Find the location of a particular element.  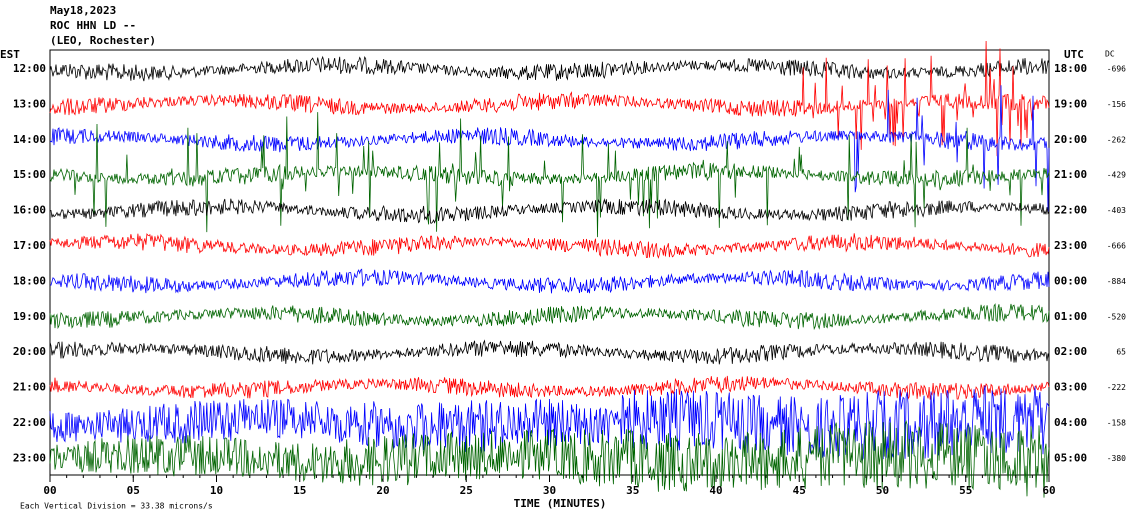

x-tick-label: 55 is located at coordinates (965, 490).